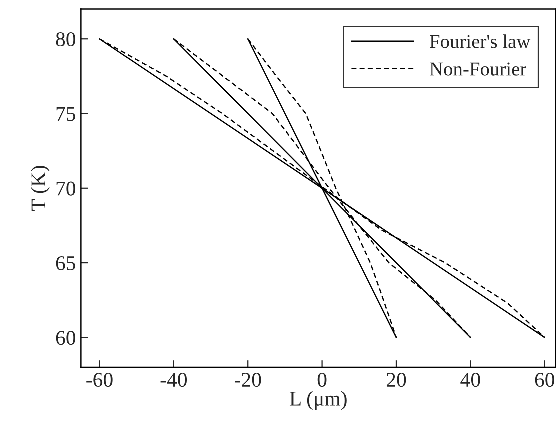 The width and height of the screenshot is (556, 421). What do you see at coordinates (478, 69) in the screenshot?
I see `legend-label: Non-Fourier` at bounding box center [478, 69].